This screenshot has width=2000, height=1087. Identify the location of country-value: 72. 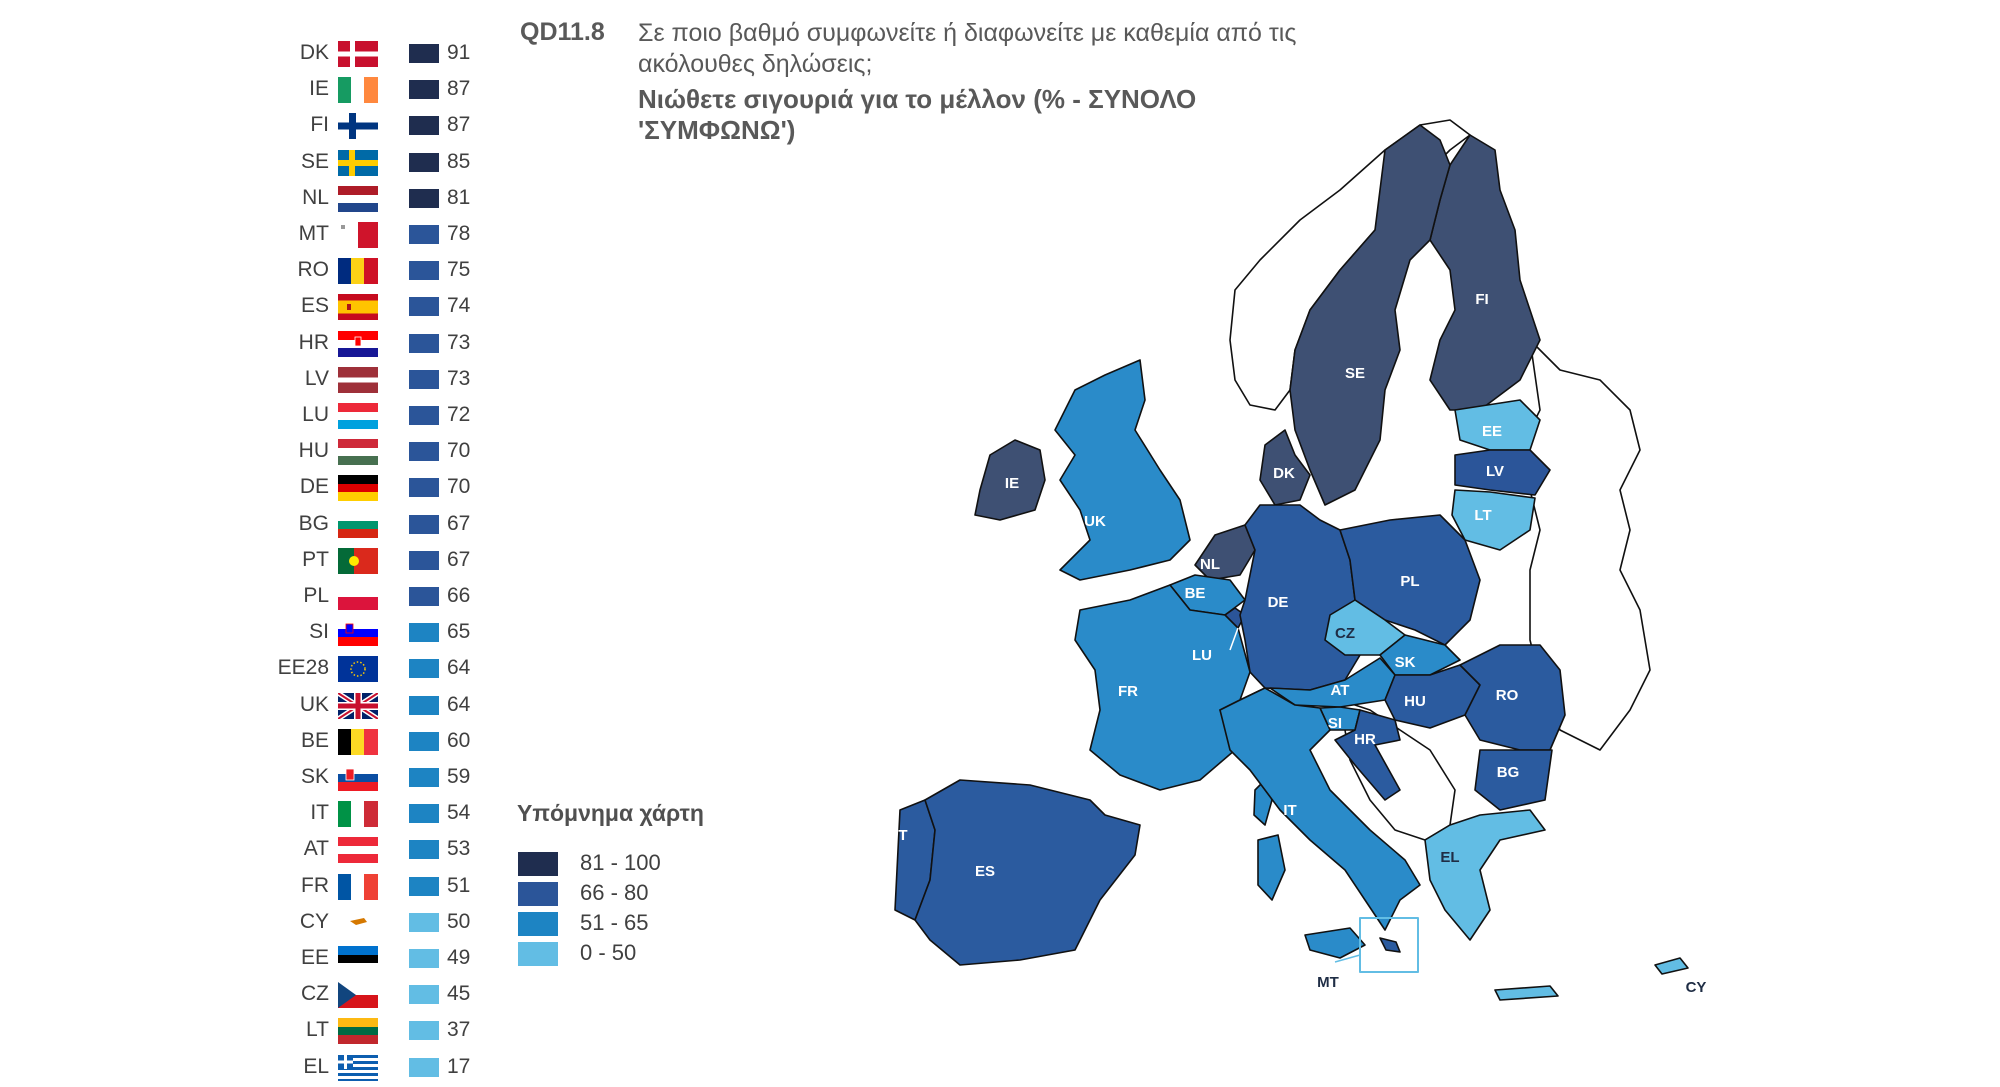
(459, 414).